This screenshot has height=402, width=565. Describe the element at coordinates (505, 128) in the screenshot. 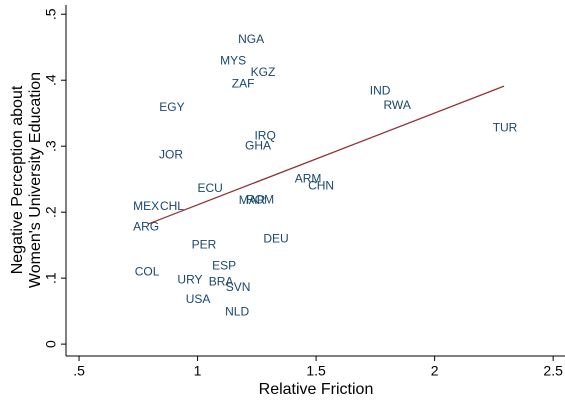

I see `point-label: TUR` at that location.